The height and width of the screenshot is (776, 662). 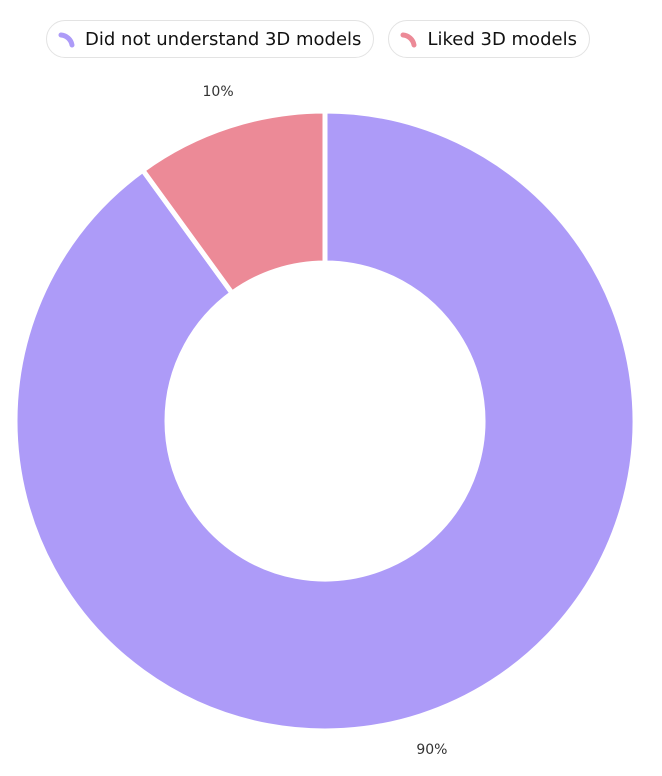 I want to click on legend-label: Did not understand 3D models, so click(x=223, y=39).